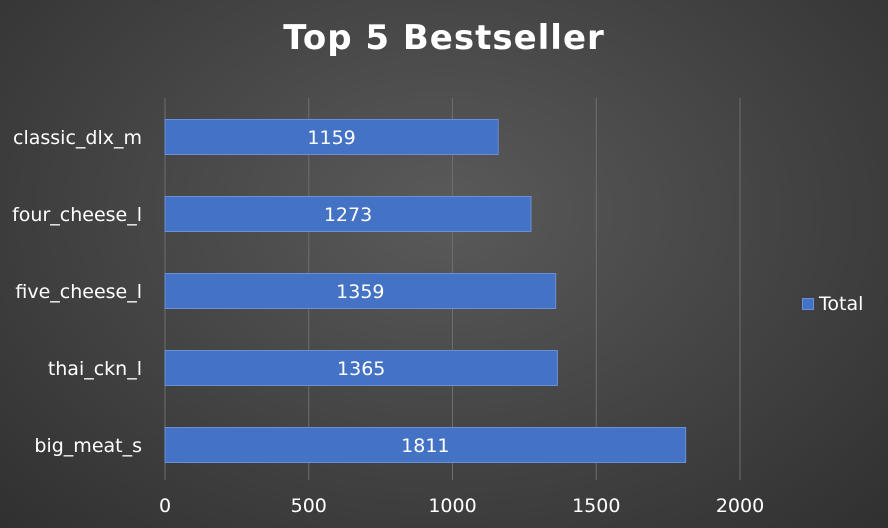  Describe the element at coordinates (740, 506) in the screenshot. I see `x-tick-label-4: 2000` at that location.